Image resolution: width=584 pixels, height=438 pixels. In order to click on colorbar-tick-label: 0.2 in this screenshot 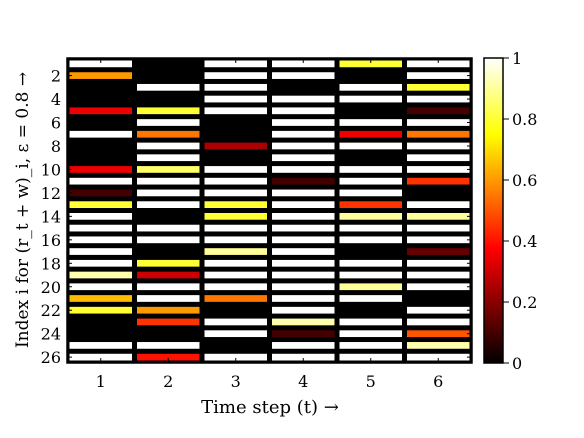, I will do `click(524, 302)`.